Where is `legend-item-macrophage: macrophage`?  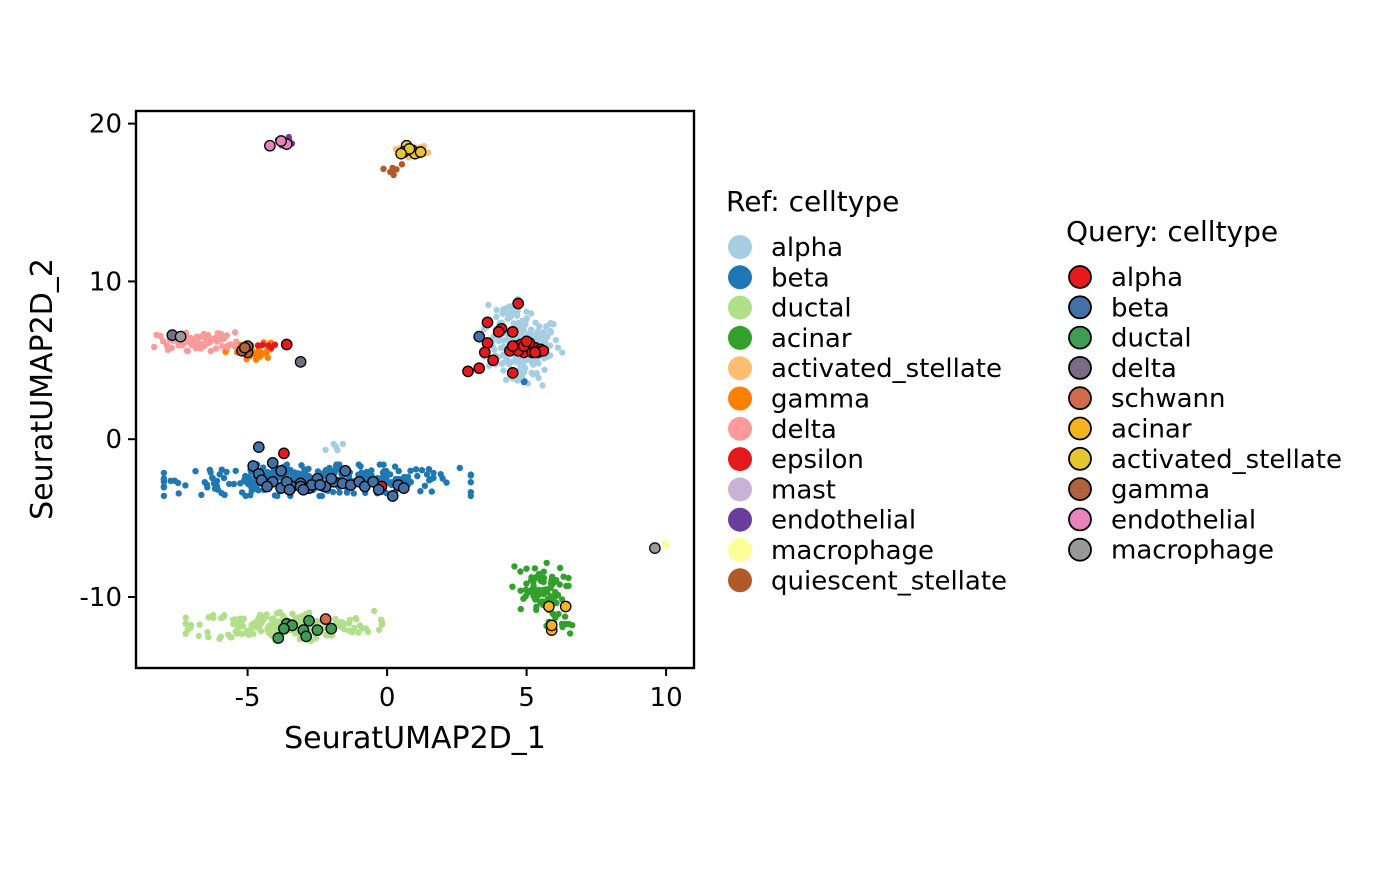
legend-item-macrophage: macrophage is located at coordinates (1171, 551).